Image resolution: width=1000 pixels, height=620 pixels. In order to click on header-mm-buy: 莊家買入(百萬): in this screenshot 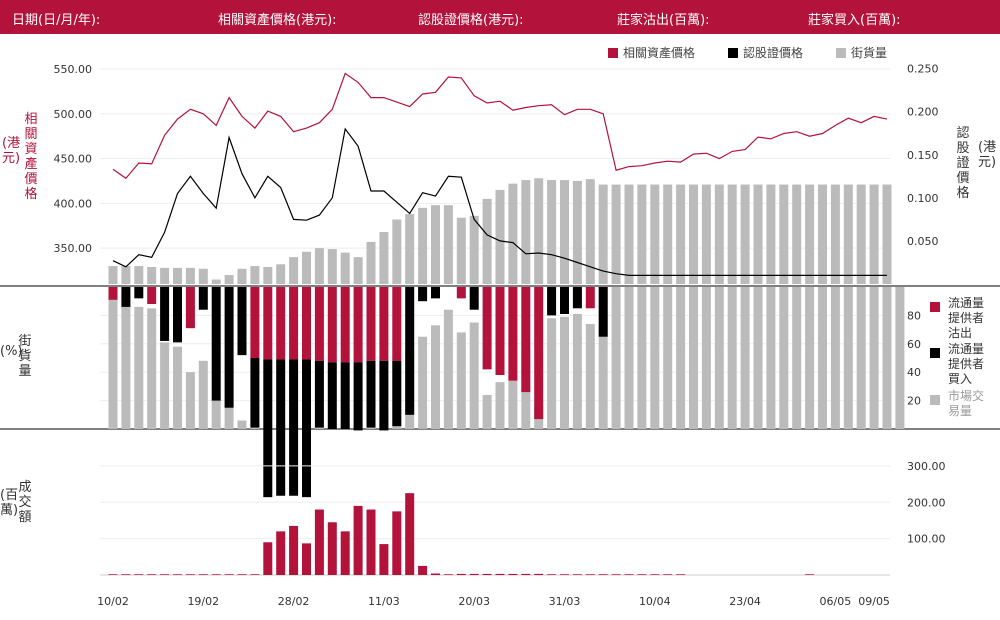, I will do `click(854, 20)`.